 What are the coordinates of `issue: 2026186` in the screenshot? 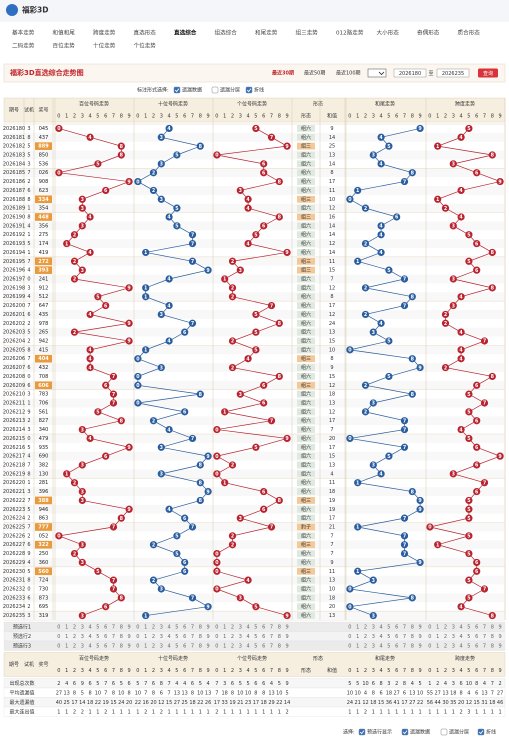 It's located at (14, 182).